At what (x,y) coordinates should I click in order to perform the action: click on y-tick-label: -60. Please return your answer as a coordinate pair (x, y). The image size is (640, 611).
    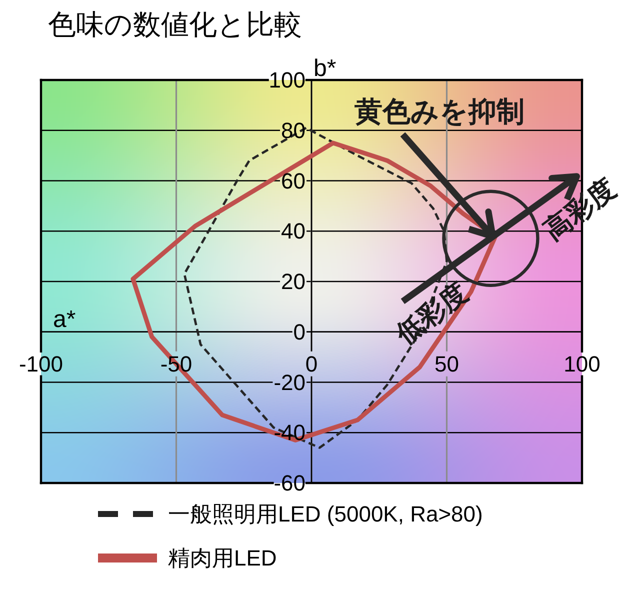
    Looking at the image, I should click on (290, 483).